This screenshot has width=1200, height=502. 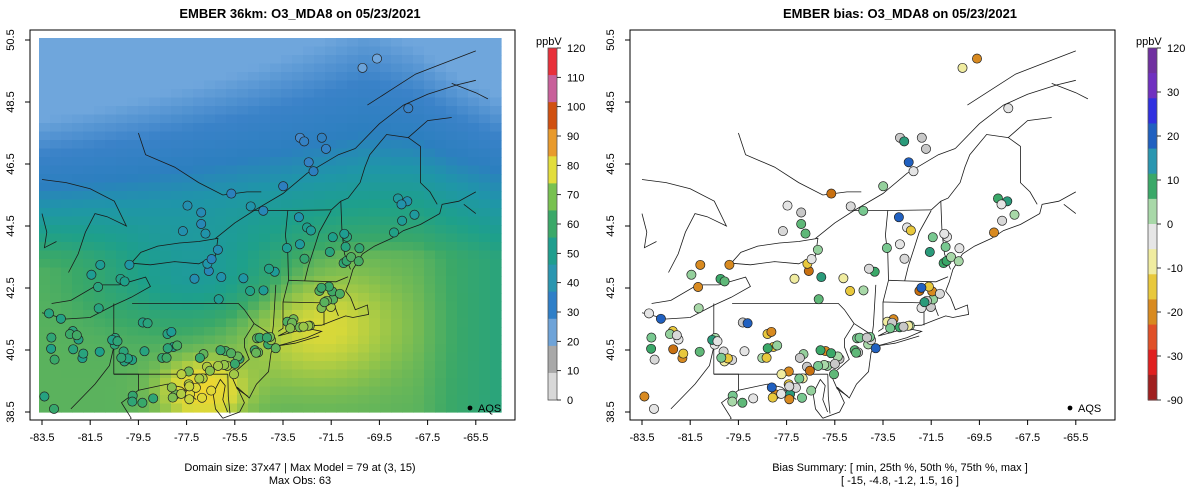 What do you see at coordinates (611, 163) in the screenshot?
I see `bias-y-tick-label: 46.5` at bounding box center [611, 163].